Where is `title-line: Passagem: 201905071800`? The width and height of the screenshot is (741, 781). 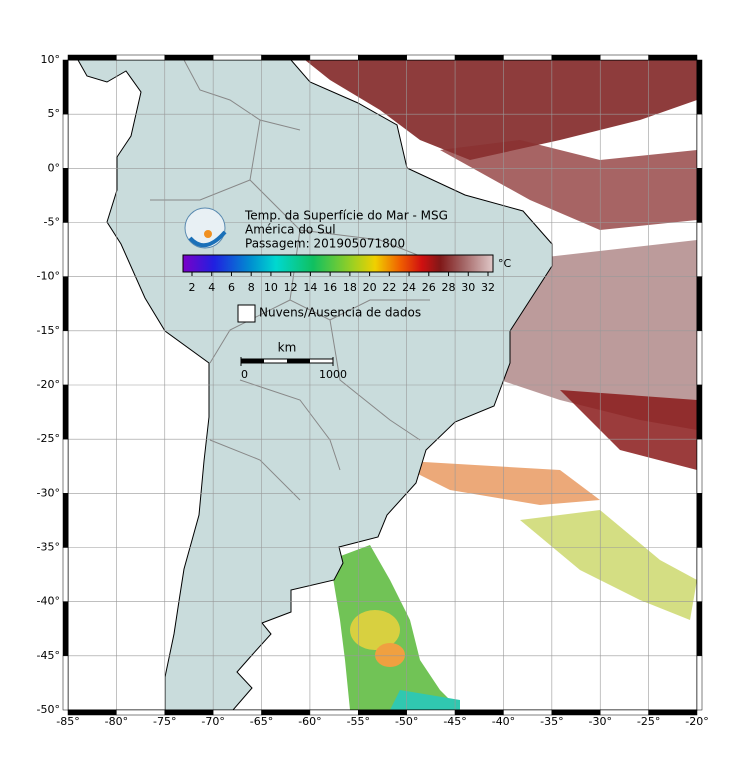
title-line: Passagem: 201905071800 is located at coordinates (325, 244).